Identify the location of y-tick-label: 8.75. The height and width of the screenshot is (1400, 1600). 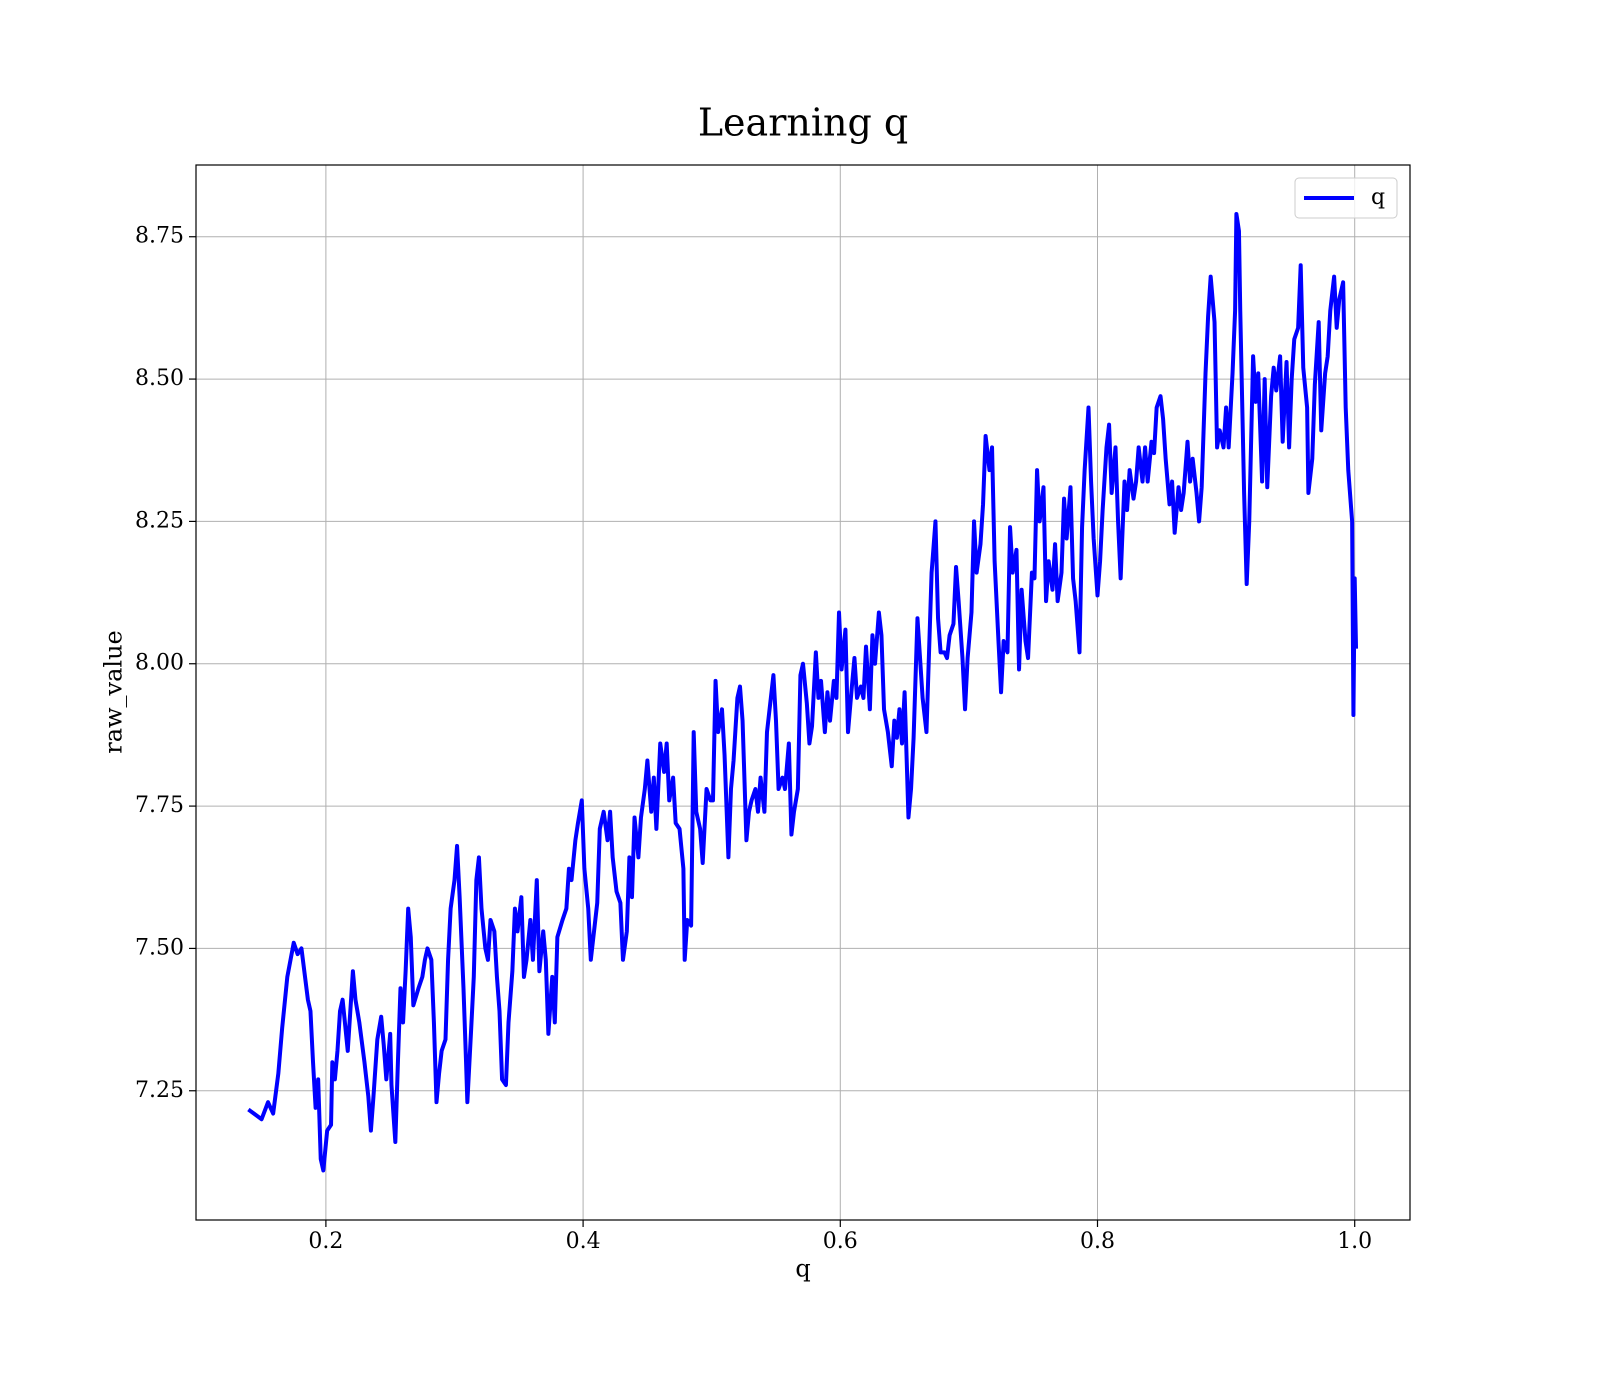
(159, 236).